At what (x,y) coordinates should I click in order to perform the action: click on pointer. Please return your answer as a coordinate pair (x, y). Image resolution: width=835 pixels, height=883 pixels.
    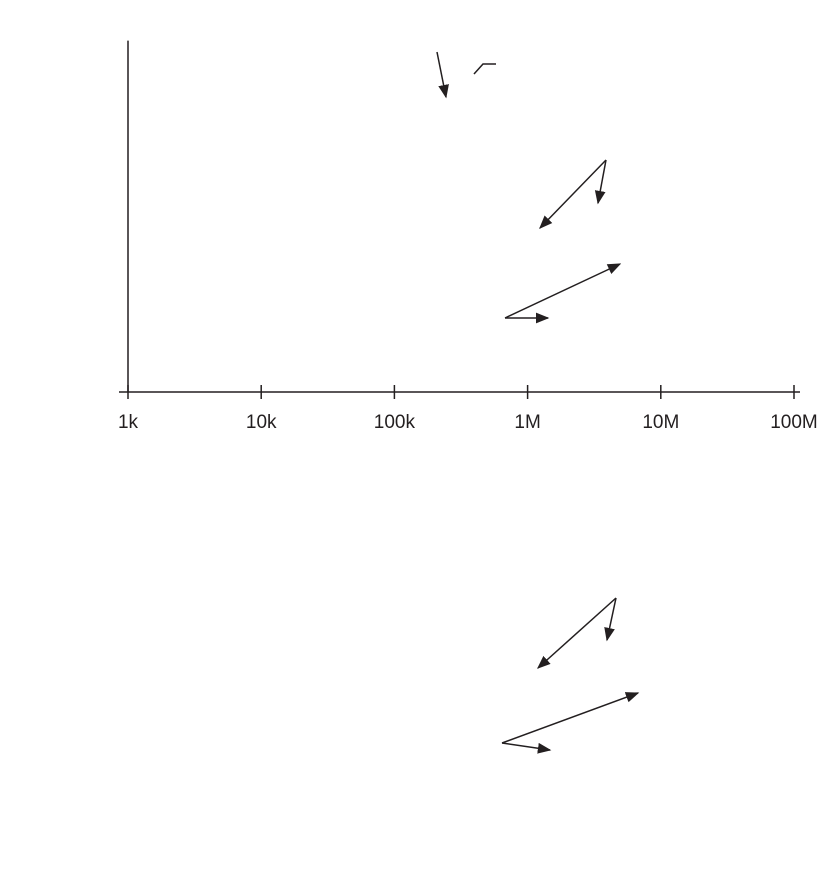
    Looking at the image, I should click on (484, 69).